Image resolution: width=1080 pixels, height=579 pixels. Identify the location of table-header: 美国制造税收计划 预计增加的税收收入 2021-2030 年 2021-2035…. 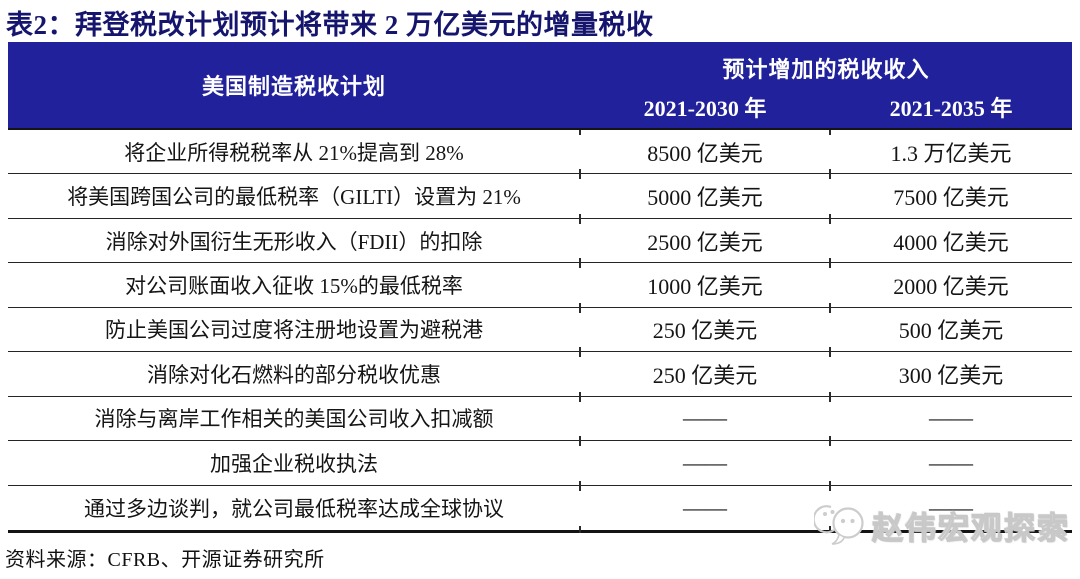
(540, 86).